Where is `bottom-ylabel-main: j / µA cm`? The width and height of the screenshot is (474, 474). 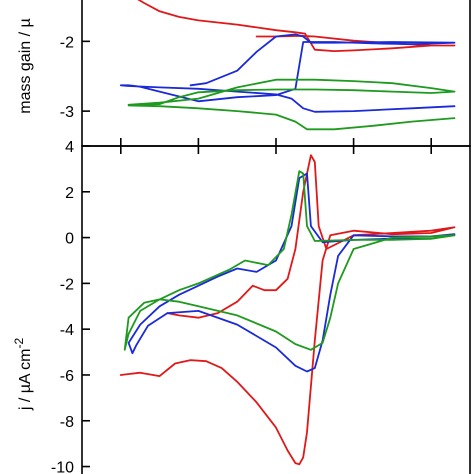
bottom-ylabel-main: j / µA cm is located at coordinates (25, 380).